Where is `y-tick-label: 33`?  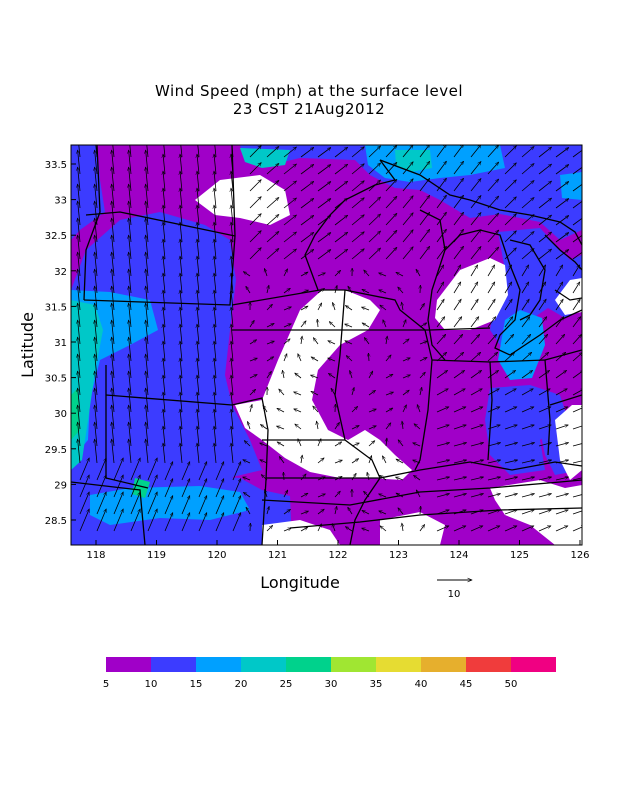
y-tick-label: 33 is located at coordinates (60, 201).